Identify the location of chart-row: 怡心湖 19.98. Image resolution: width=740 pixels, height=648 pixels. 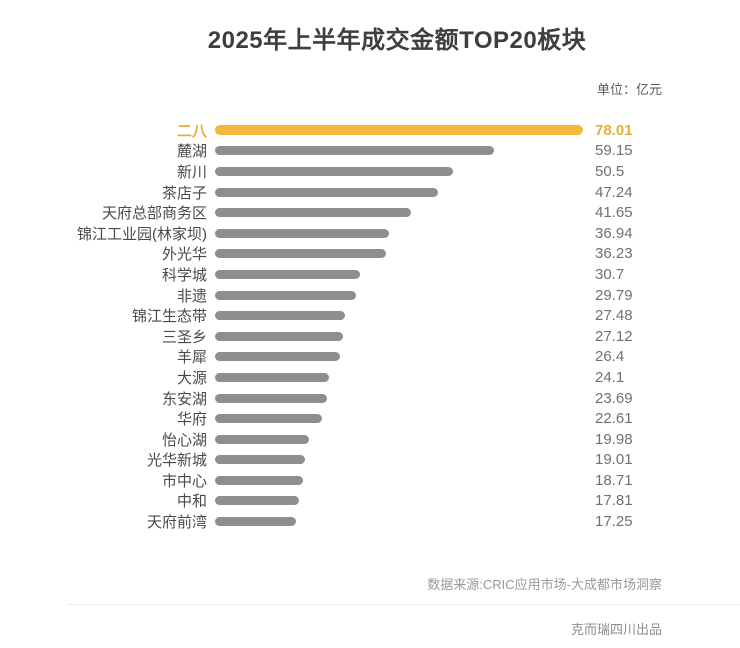
(386, 439).